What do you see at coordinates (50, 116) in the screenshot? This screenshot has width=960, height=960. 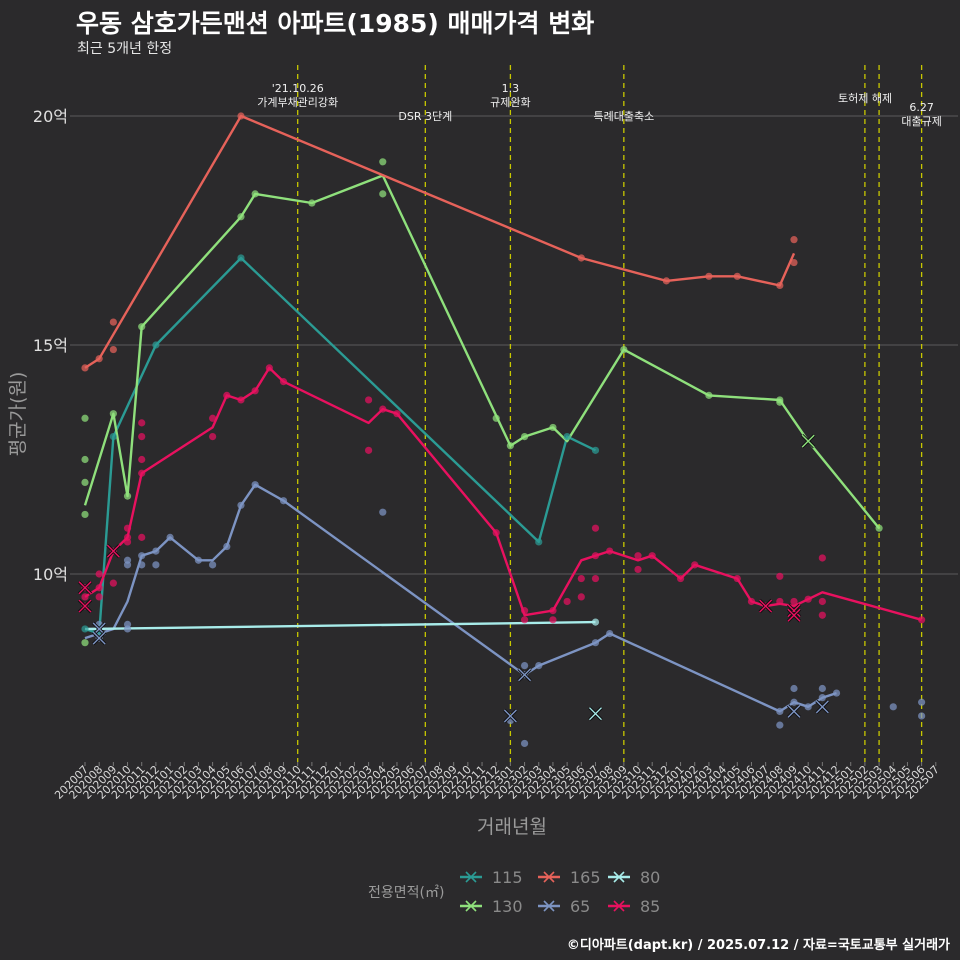 I see `y-tick-label: 20억` at bounding box center [50, 116].